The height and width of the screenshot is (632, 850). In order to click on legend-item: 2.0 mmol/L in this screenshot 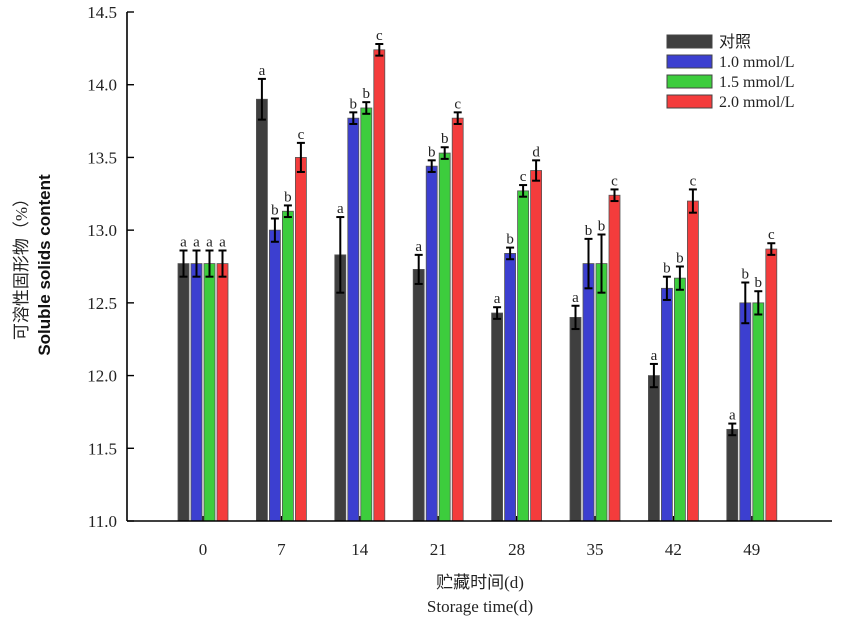, I will do `click(730, 102)`.